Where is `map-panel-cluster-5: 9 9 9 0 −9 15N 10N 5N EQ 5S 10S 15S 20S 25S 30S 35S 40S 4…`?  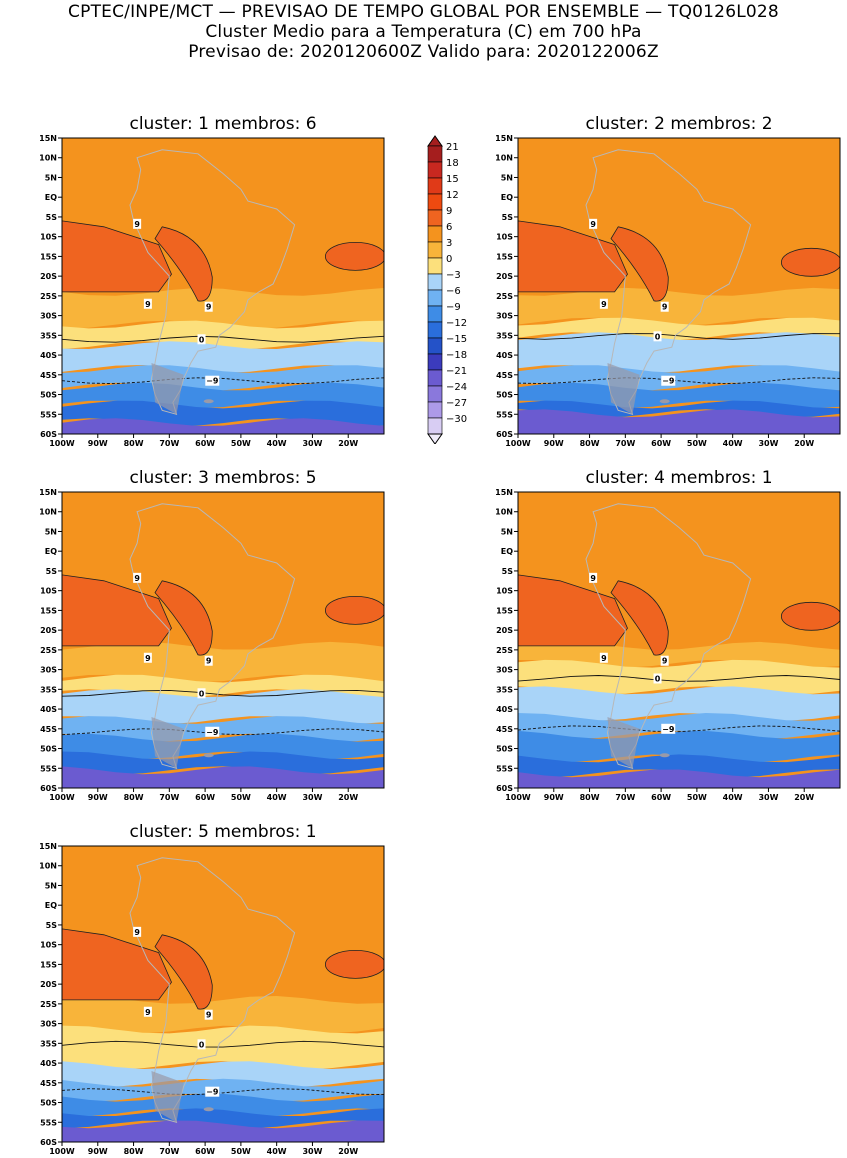 map-panel-cluster-5: 9 9 9 0 −9 15N 10N 5N EQ 5S 10S 15S 20S 25S 30S 35S 40S 4… is located at coordinates (200, 999).